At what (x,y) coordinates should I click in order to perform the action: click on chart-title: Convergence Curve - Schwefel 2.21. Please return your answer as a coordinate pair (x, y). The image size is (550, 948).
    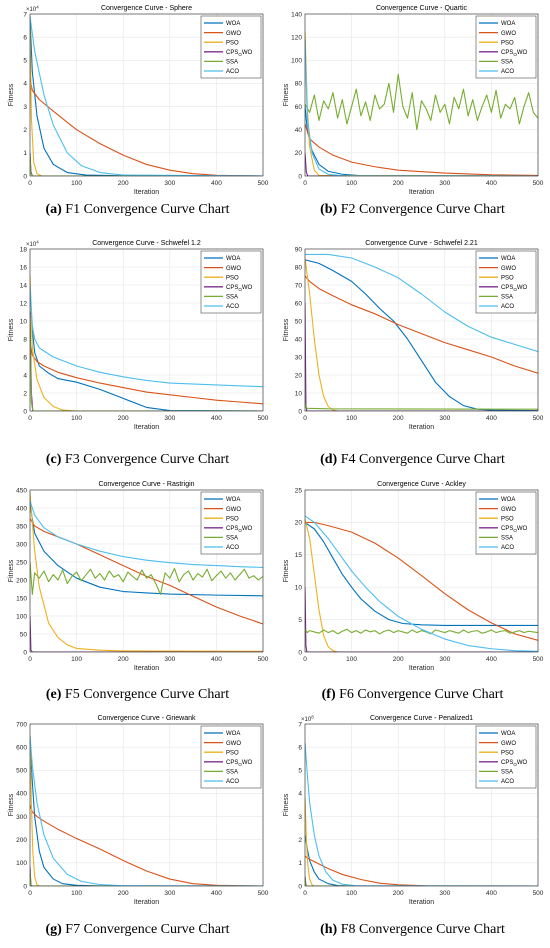
    Looking at the image, I should click on (421, 243).